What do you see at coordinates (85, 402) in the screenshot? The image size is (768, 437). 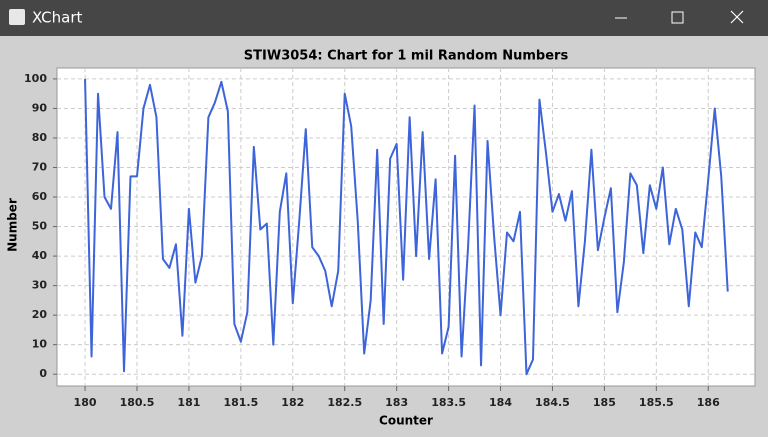 I see `x-tick-label: 180` at bounding box center [85, 402].